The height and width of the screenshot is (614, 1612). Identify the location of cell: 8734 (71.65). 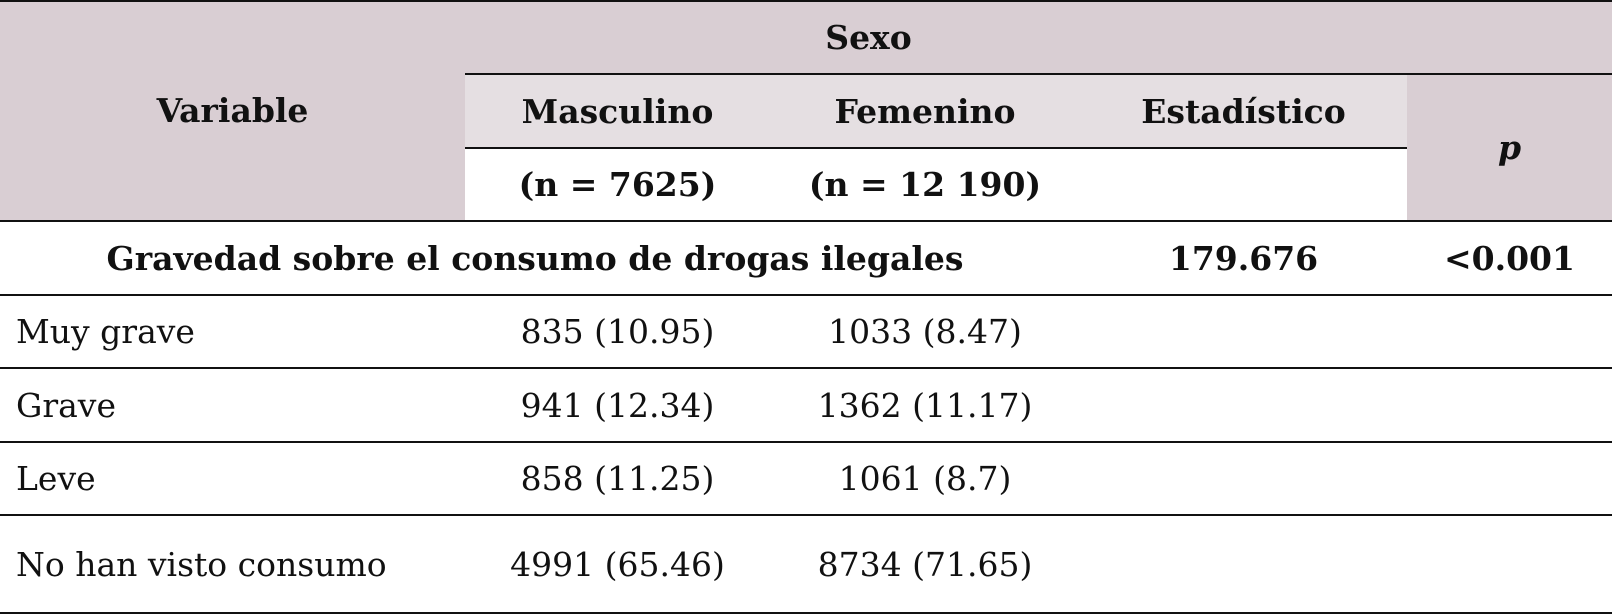
(925, 564).